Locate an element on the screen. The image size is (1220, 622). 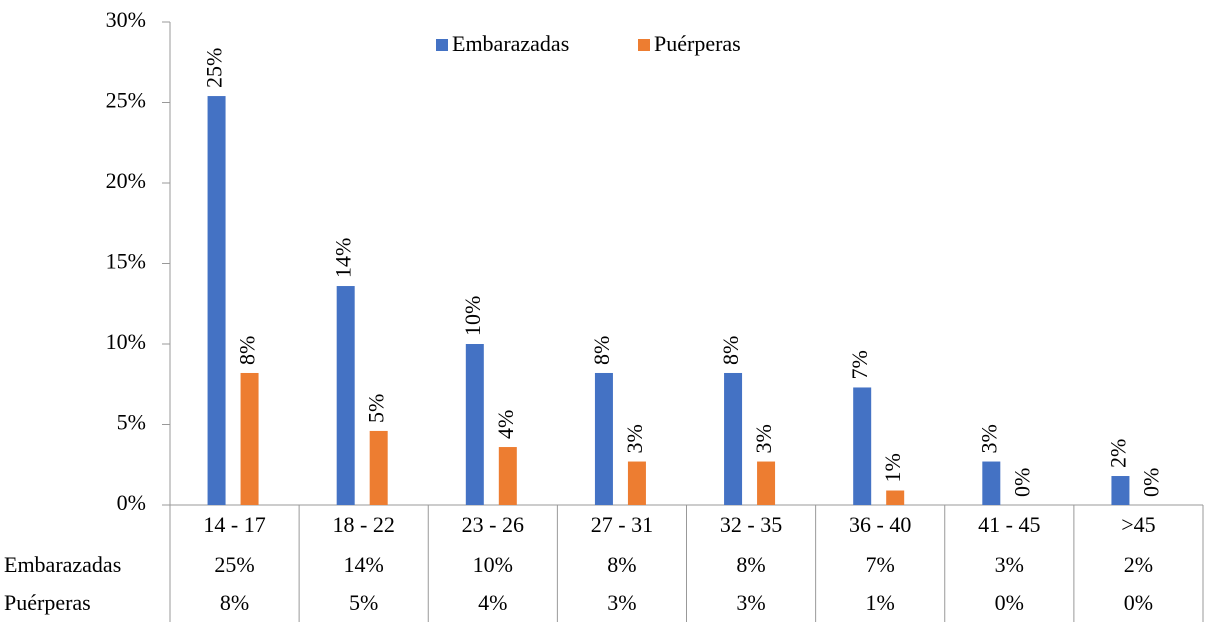
x-tick-label: 36 - 40 is located at coordinates (880, 524).